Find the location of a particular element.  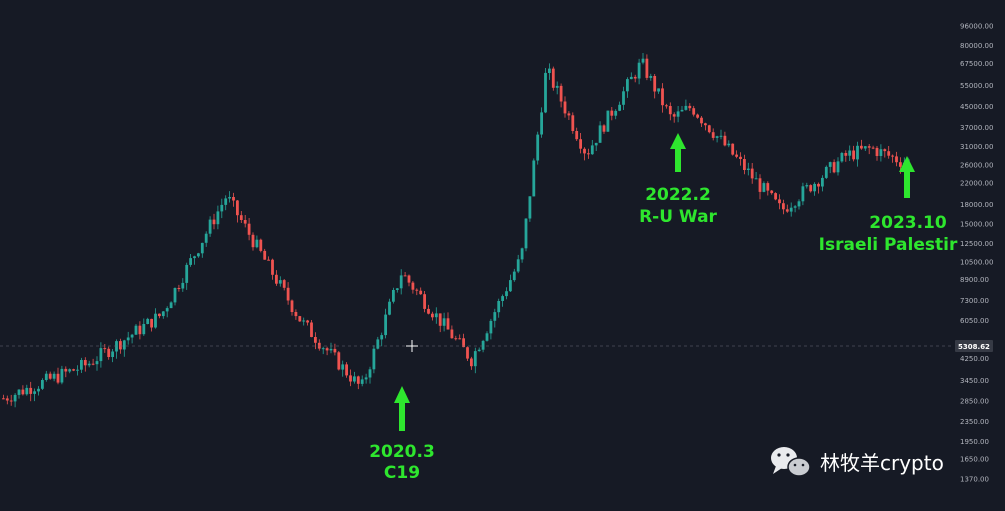

y-tick-label: 10500.00 is located at coordinates (976, 262).